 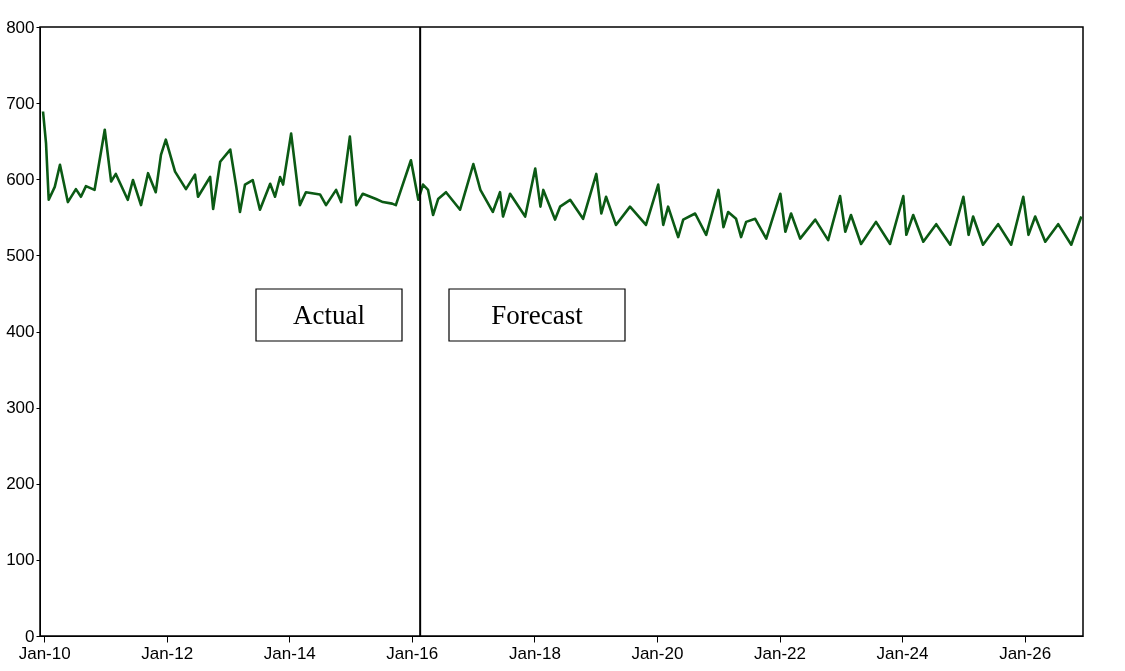 What do you see at coordinates (20, 27) in the screenshot?
I see `y-tick-label: 800` at bounding box center [20, 27].